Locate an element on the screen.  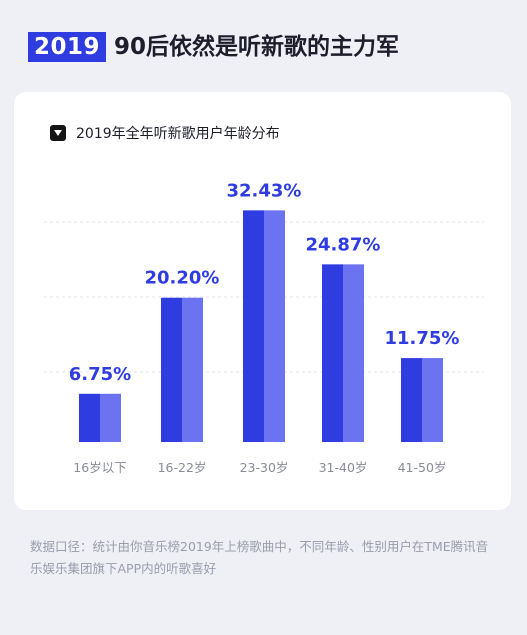
chart-title: 2019年全年听新歌用户年龄分布 is located at coordinates (178, 134).